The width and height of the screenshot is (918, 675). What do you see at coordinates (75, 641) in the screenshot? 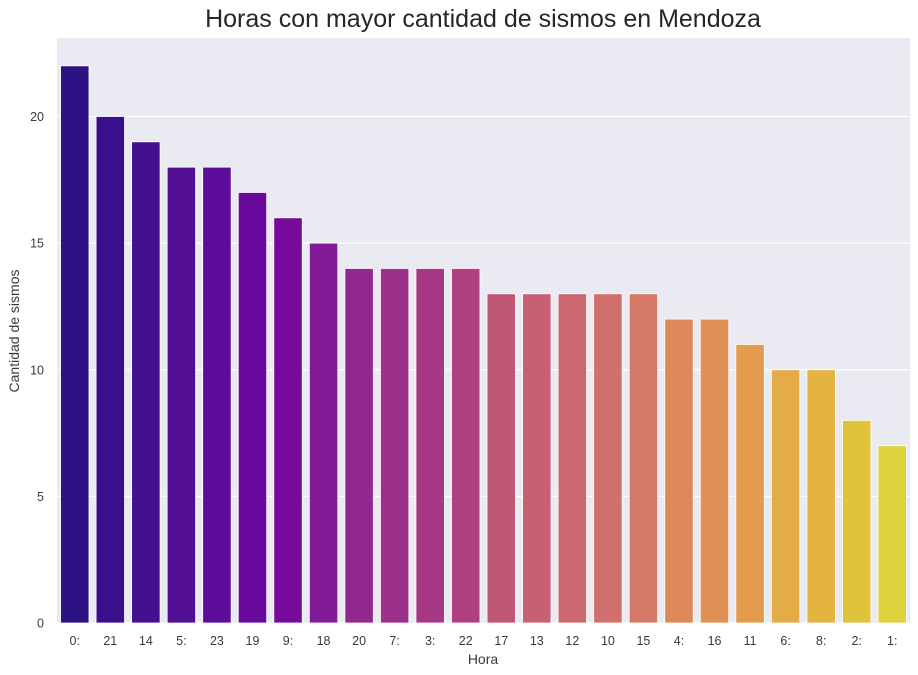
I see `x-tick-label: 0:` at bounding box center [75, 641].